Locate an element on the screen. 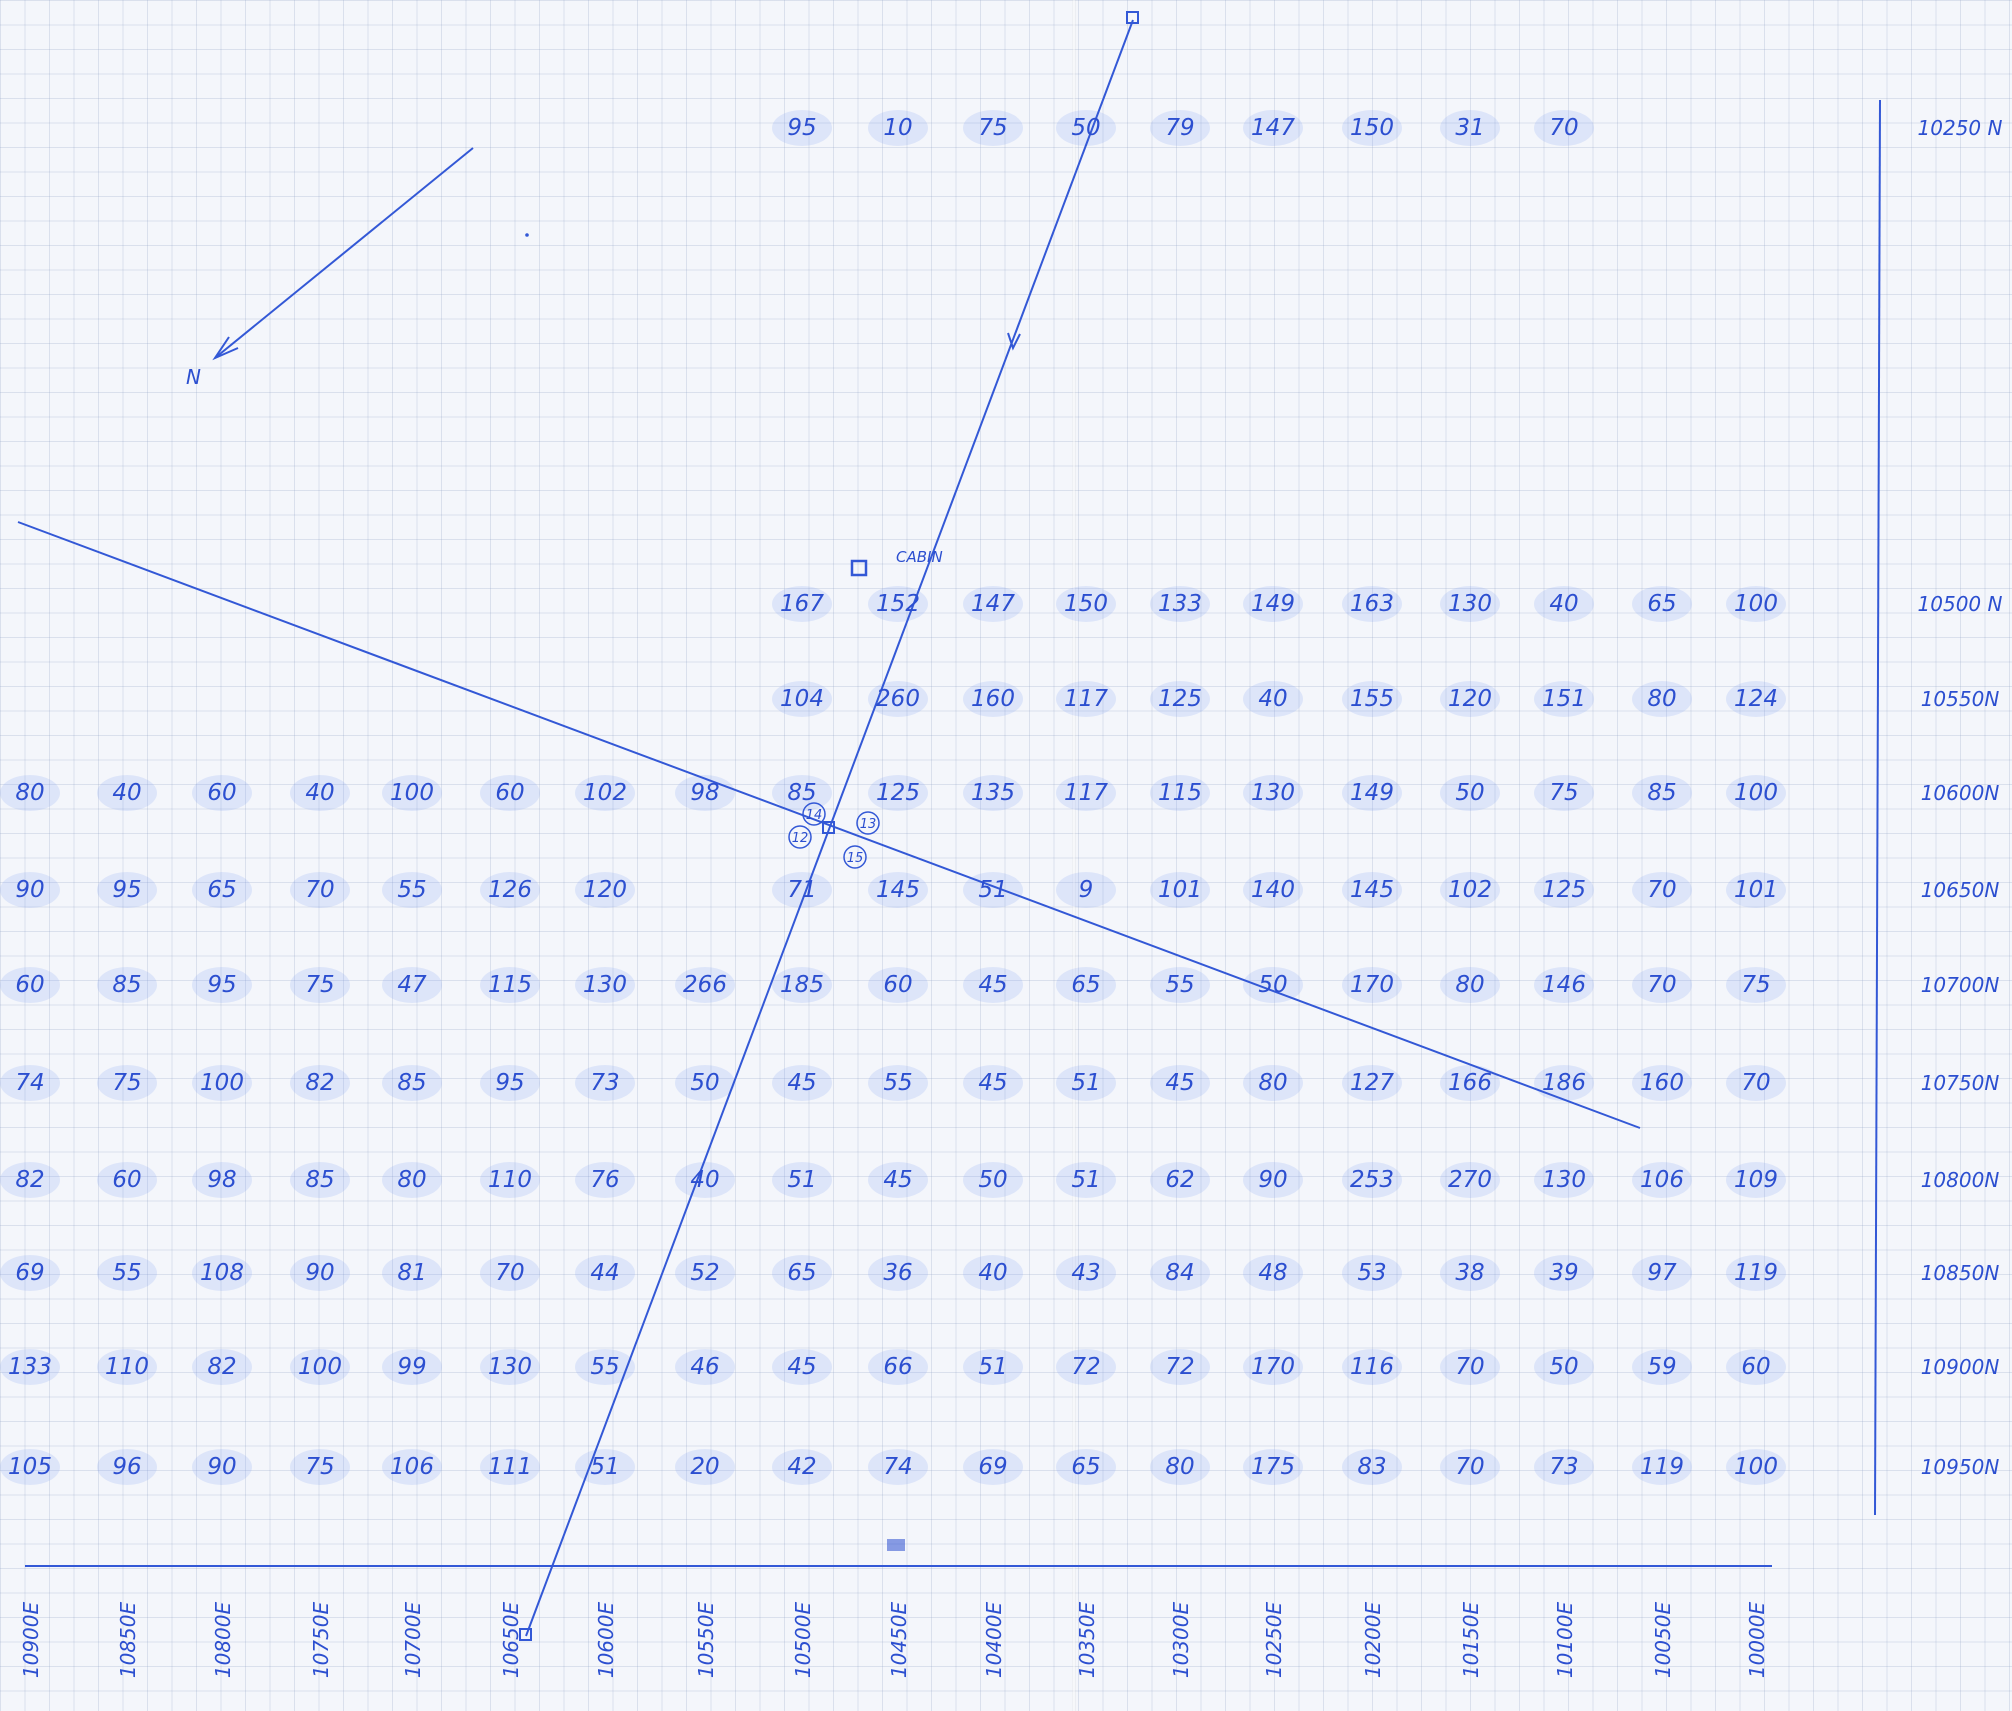 The image size is (2012, 1711). reading-value: 76 is located at coordinates (604, 1180).